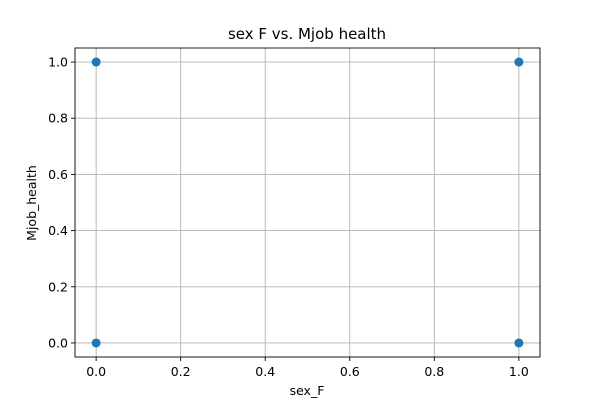 The height and width of the screenshot is (400, 600). Describe the element at coordinates (58, 286) in the screenshot. I see `y-tick-label: 0.2` at that location.